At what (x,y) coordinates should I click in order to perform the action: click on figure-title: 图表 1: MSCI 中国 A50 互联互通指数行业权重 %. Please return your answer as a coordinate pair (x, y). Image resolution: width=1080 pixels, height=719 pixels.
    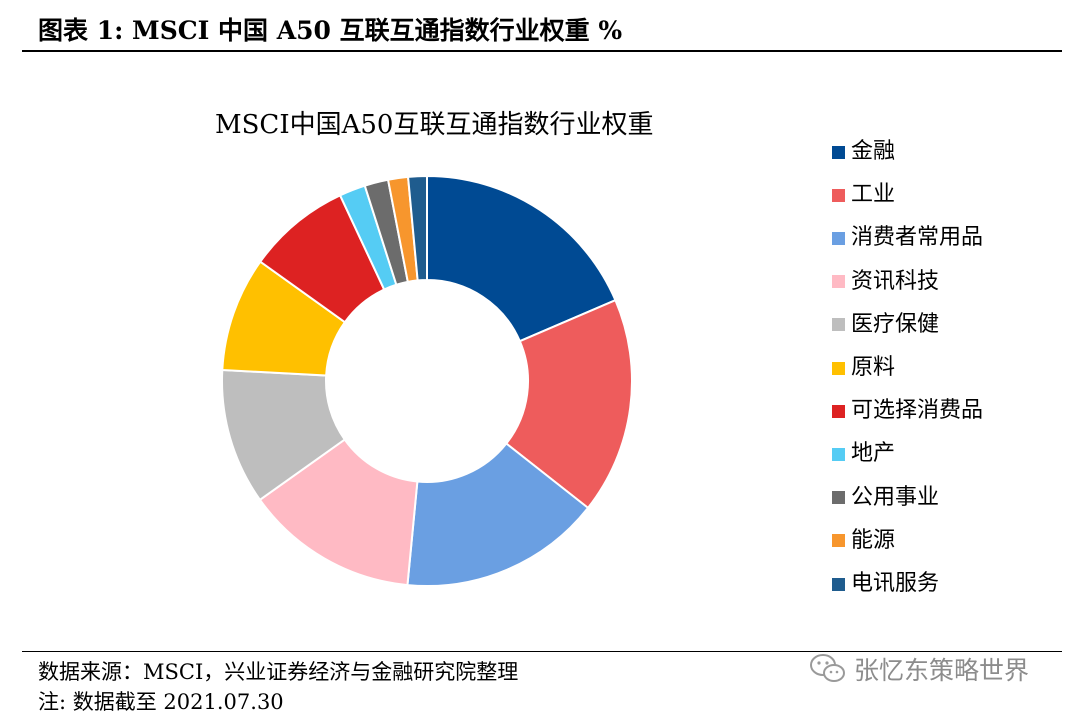
    Looking at the image, I should click on (330, 30).